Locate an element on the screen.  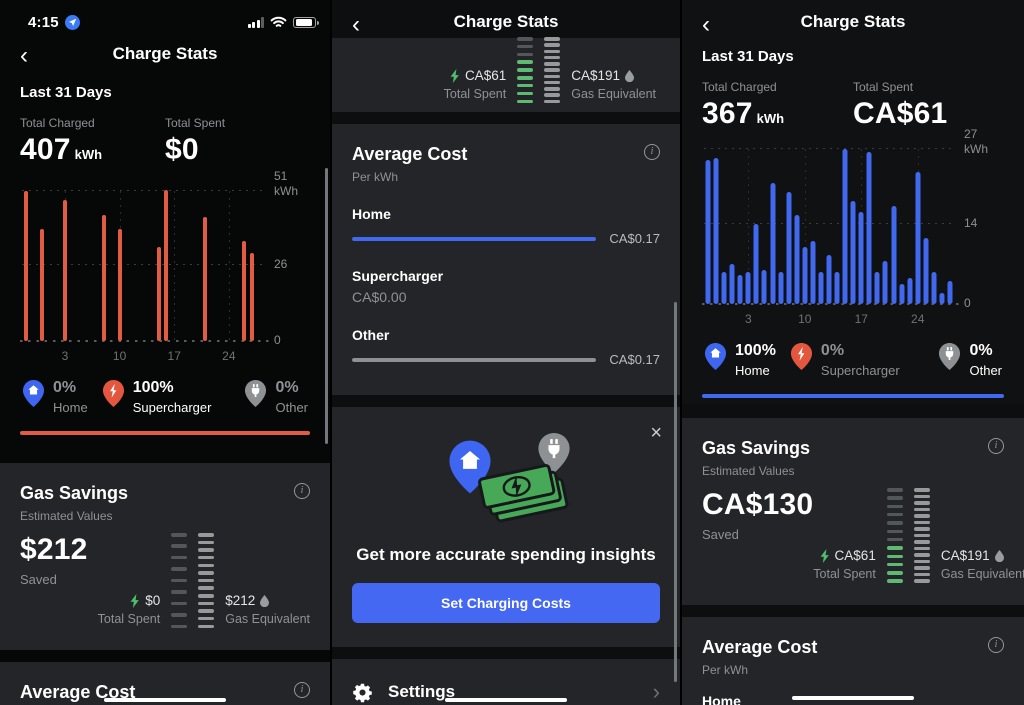
legend-percent: 100% is located at coordinates (153, 387).